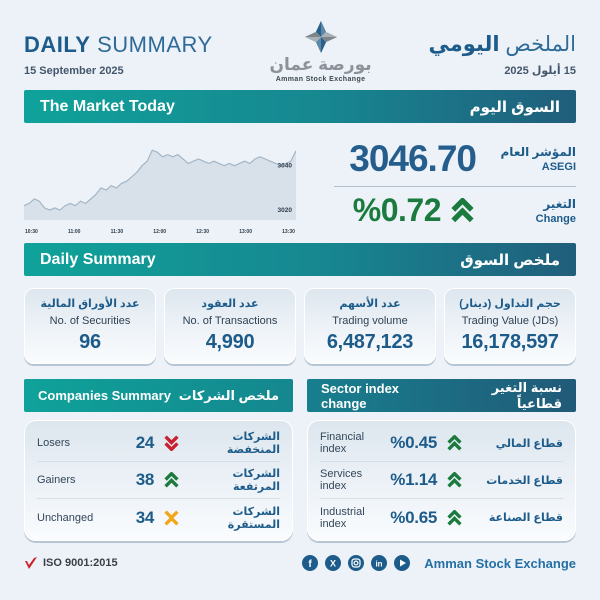 The image size is (600, 600). What do you see at coordinates (342, 517) in the screenshot?
I see `row-label-en: Industrial index` at bounding box center [342, 517].